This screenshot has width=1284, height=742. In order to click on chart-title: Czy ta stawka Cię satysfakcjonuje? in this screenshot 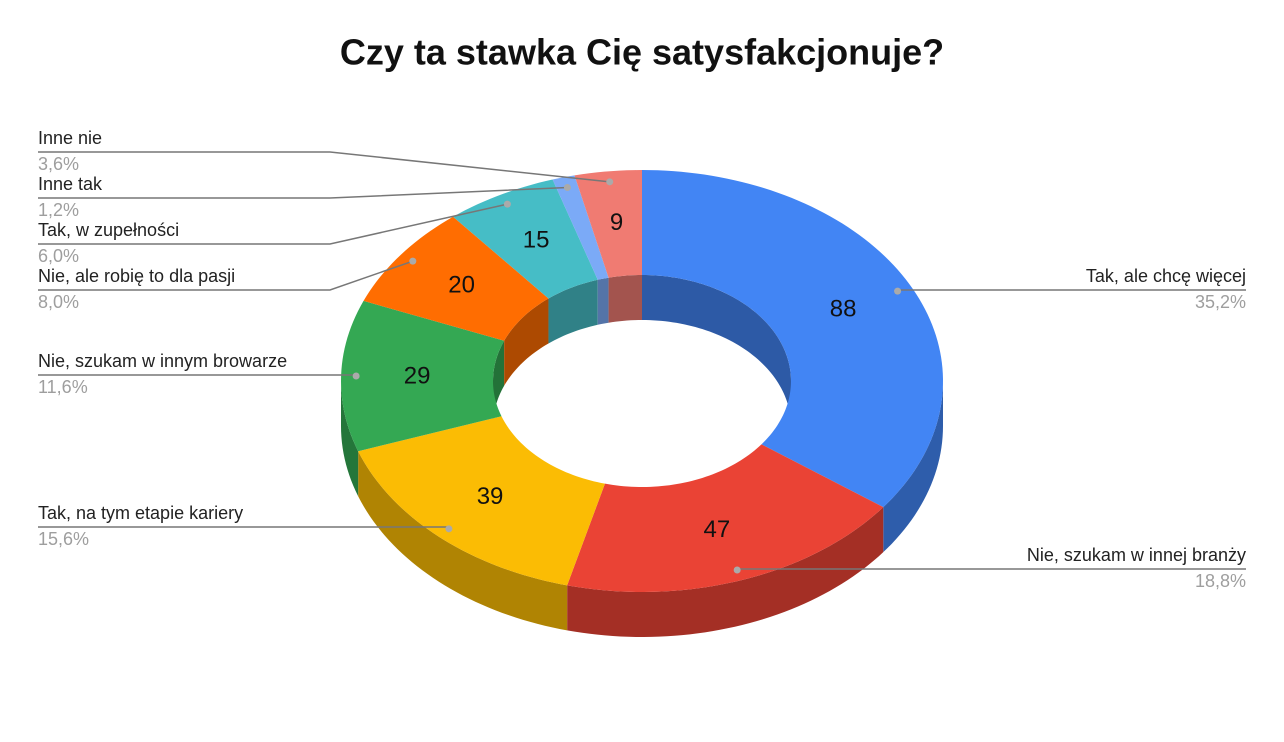, I will do `click(642, 52)`.